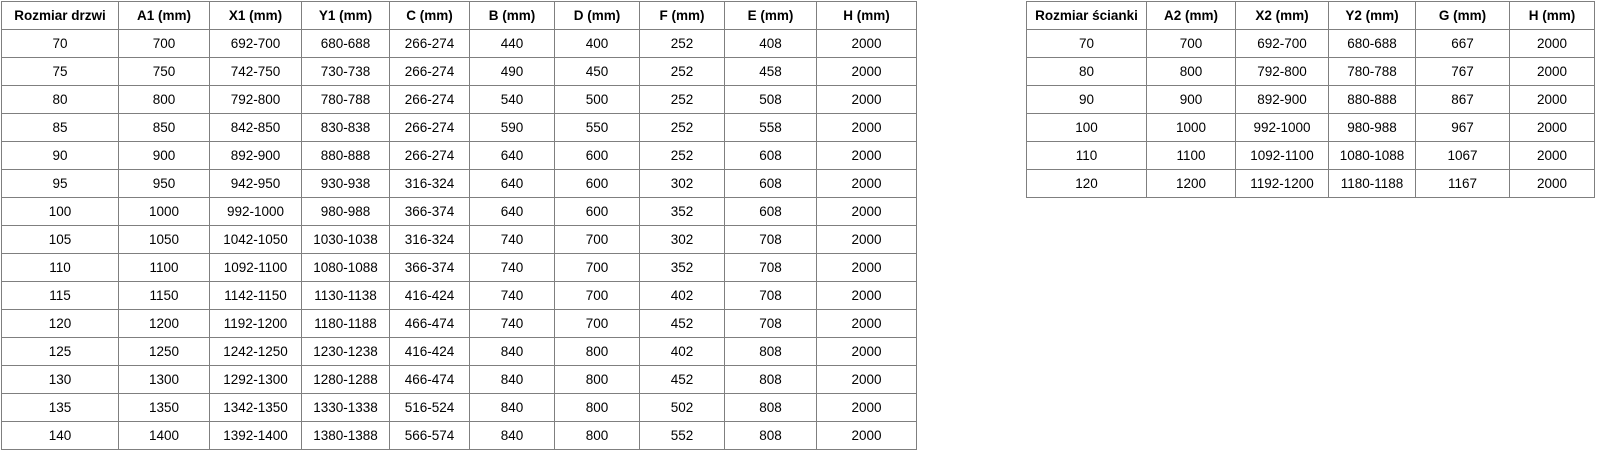 This screenshot has height=459, width=1600. Describe the element at coordinates (770, 15) in the screenshot. I see `column-header: E (mm)` at that location.